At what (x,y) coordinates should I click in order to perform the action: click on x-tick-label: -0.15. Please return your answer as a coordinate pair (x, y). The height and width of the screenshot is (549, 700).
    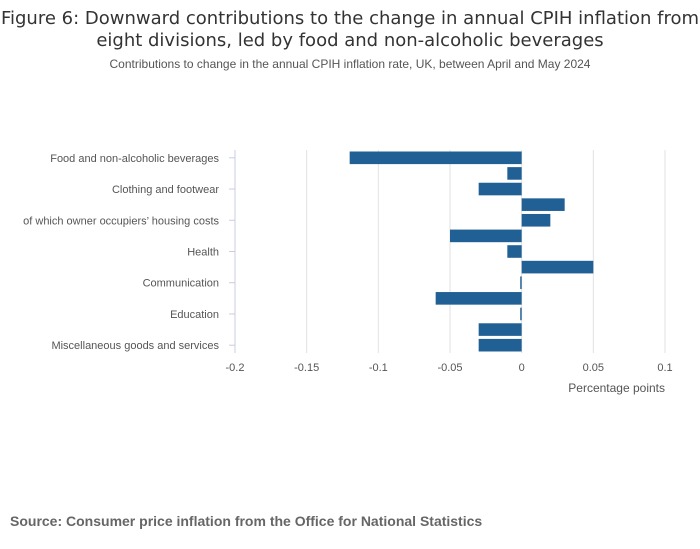
    Looking at the image, I should click on (306, 368).